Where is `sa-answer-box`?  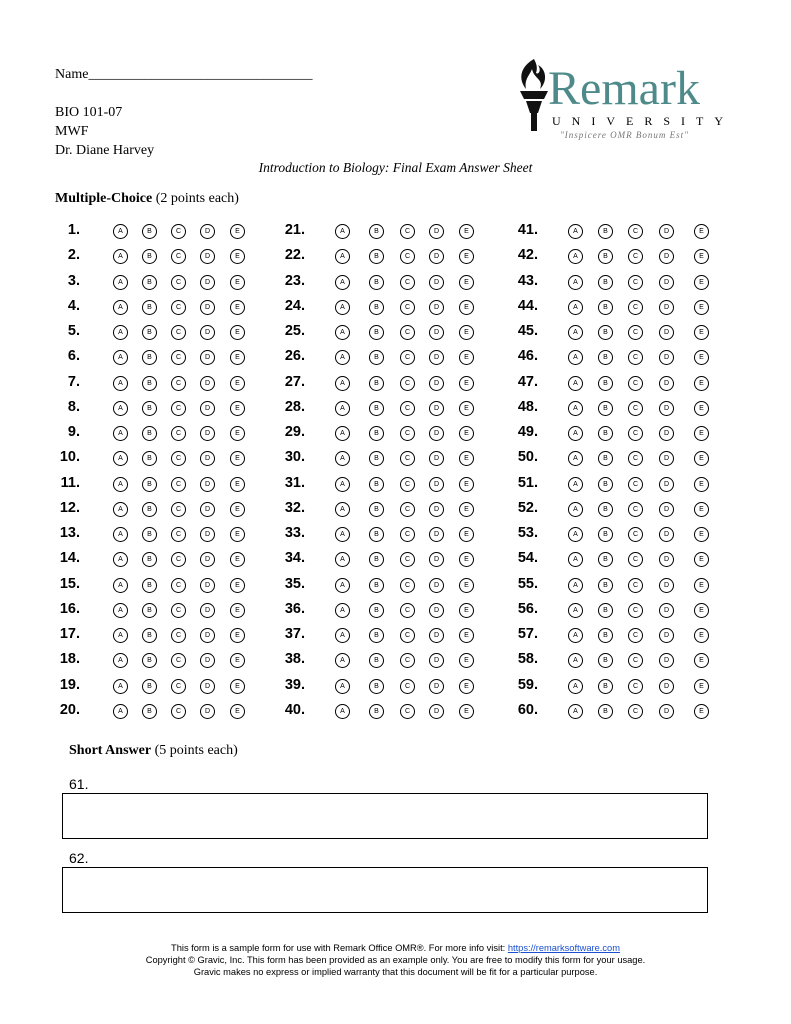 sa-answer-box is located at coordinates (385, 816).